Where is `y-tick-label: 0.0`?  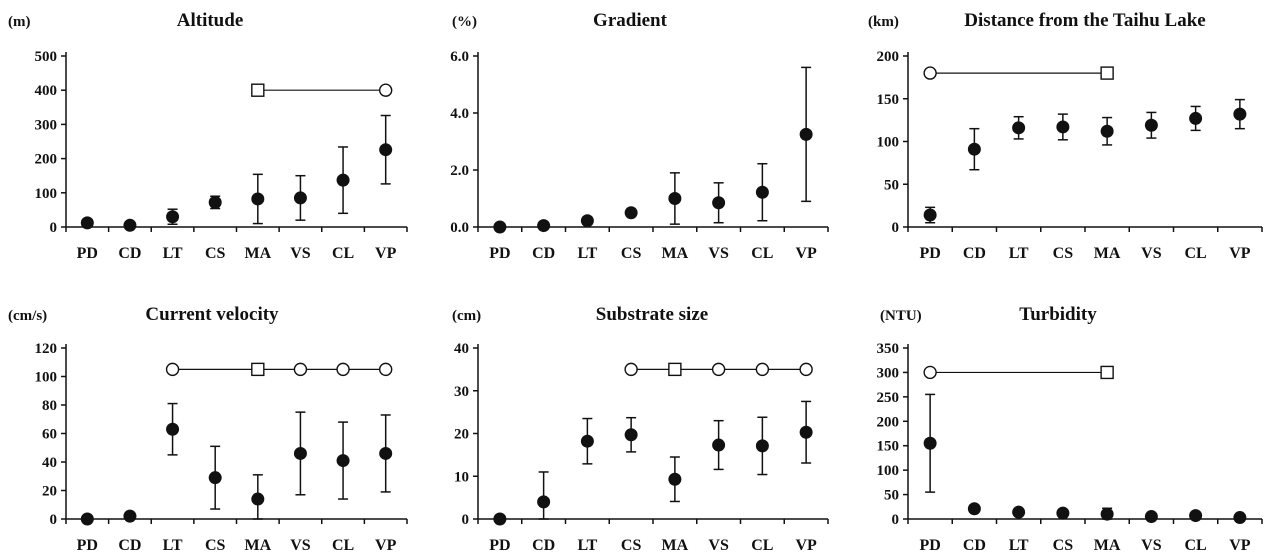
y-tick-label: 0.0 is located at coordinates (459, 228).